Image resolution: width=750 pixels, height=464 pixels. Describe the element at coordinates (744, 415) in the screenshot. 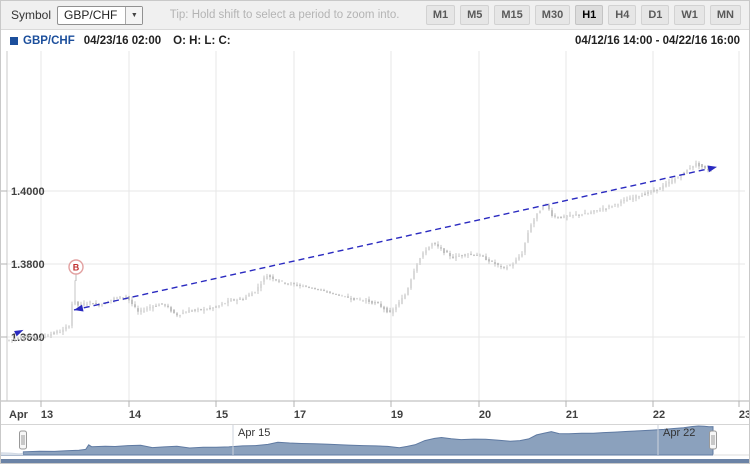

I see `x-axis-label: 23` at that location.